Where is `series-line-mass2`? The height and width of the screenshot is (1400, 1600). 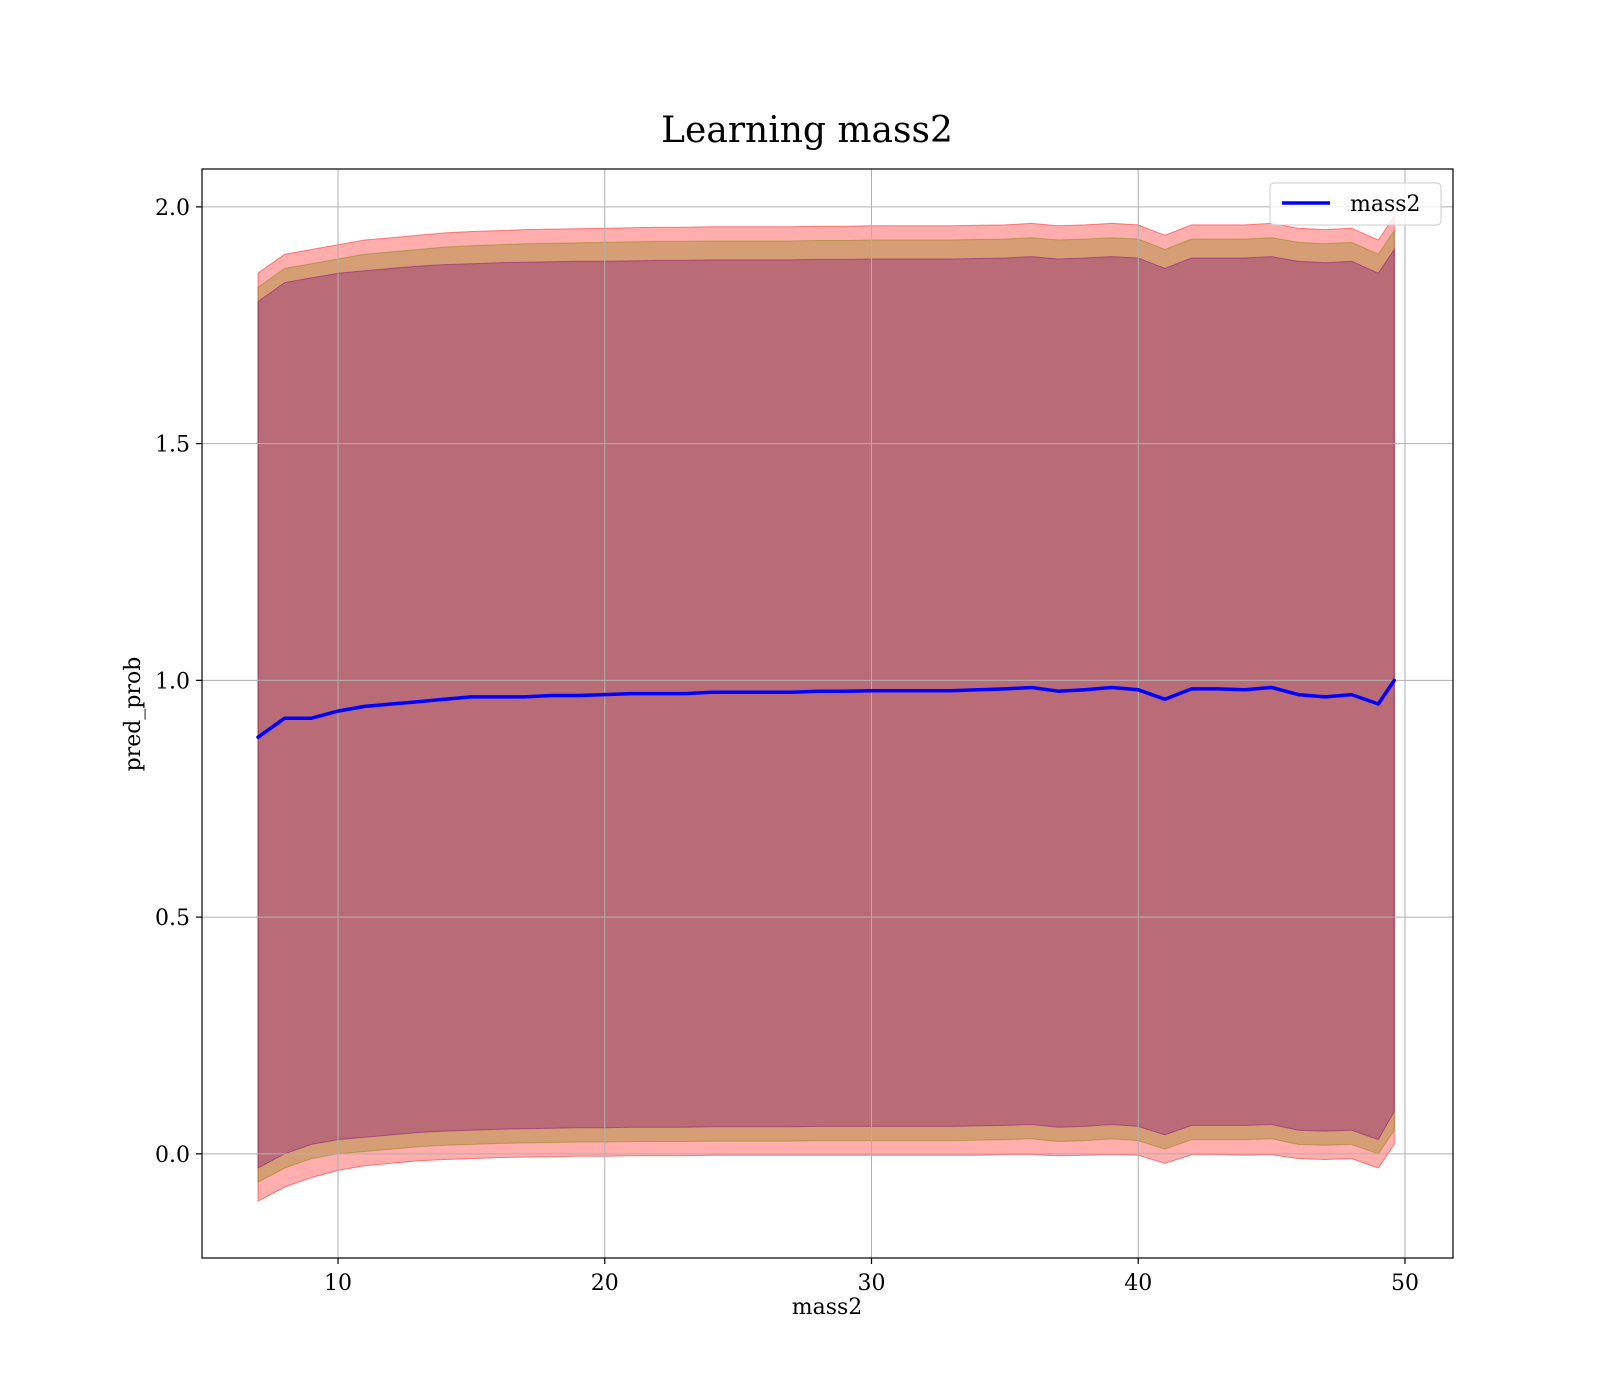
series-line-mass2 is located at coordinates (826, 708).